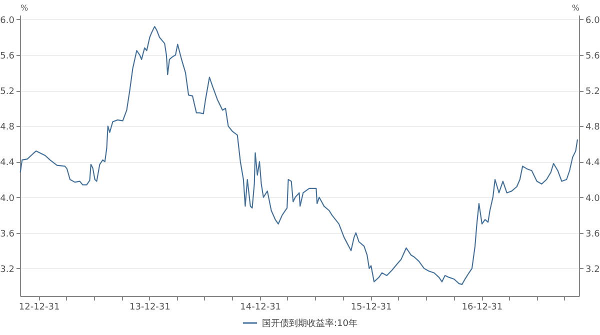 Image resolution: width=600 pixels, height=335 pixels. What do you see at coordinates (593, 163) in the screenshot?
I see `y2-tick-label: 4.4` at bounding box center [593, 163].